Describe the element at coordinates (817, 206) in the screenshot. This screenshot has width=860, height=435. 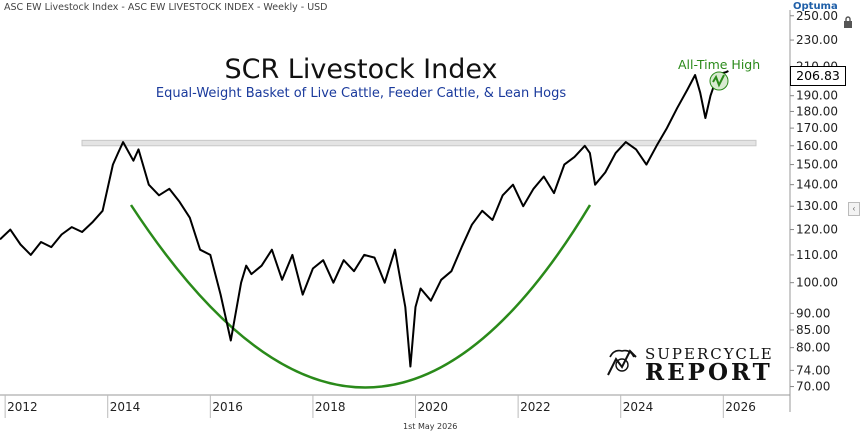
I see `y-tick-label: 130.00` at that location.